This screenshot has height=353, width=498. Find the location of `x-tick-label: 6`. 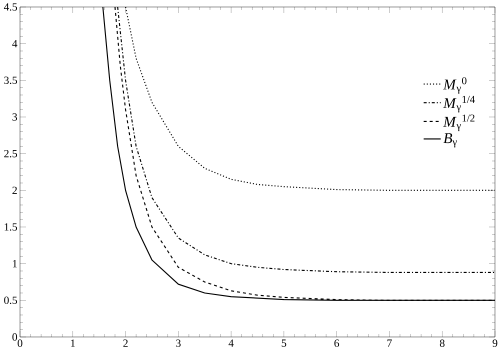

x-tick-label: 6 is located at coordinates (337, 343).